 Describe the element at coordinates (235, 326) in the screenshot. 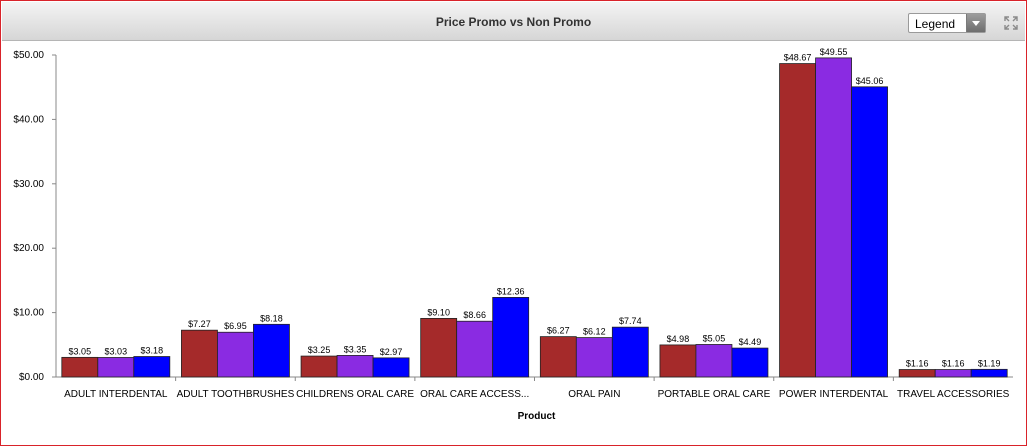

I see `data-label: $6.95` at that location.